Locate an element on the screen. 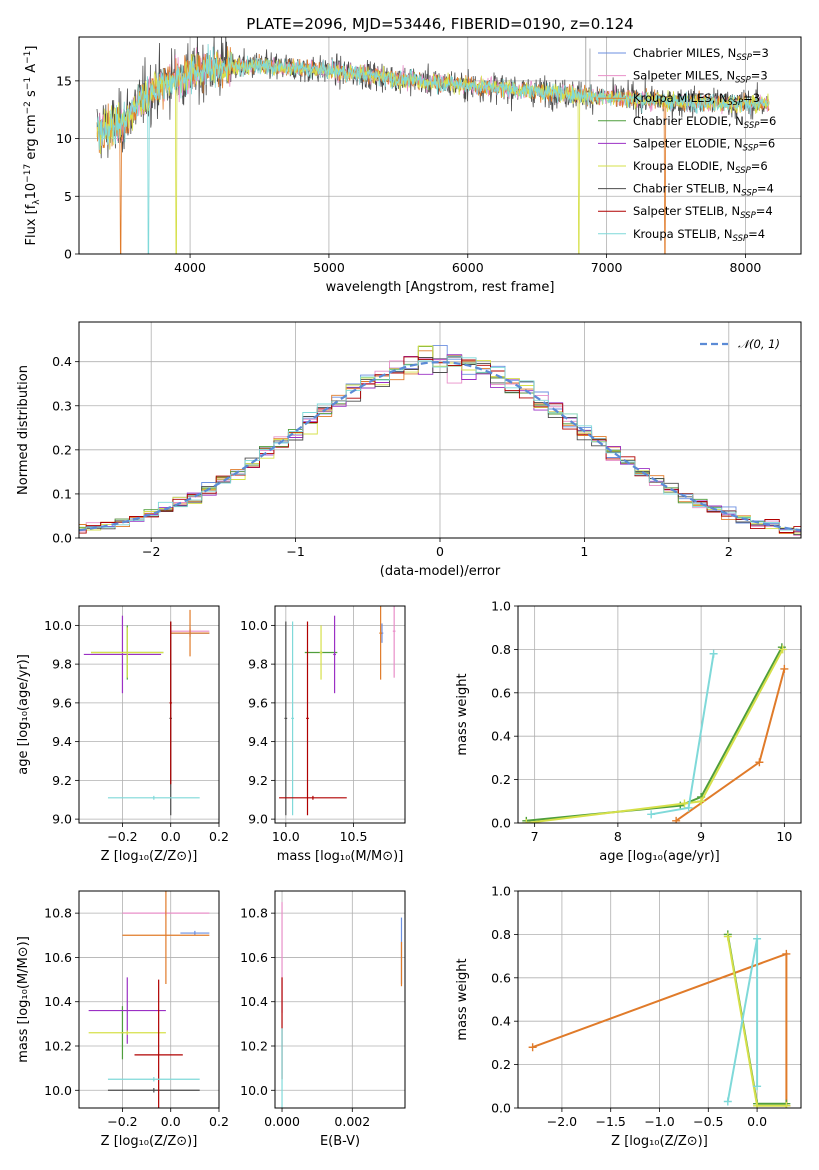 The image size is (819, 1170). y-axis-label: Flux [fλ10−17 erg cm−2 s−1 A−1] is located at coordinates (32, 146).